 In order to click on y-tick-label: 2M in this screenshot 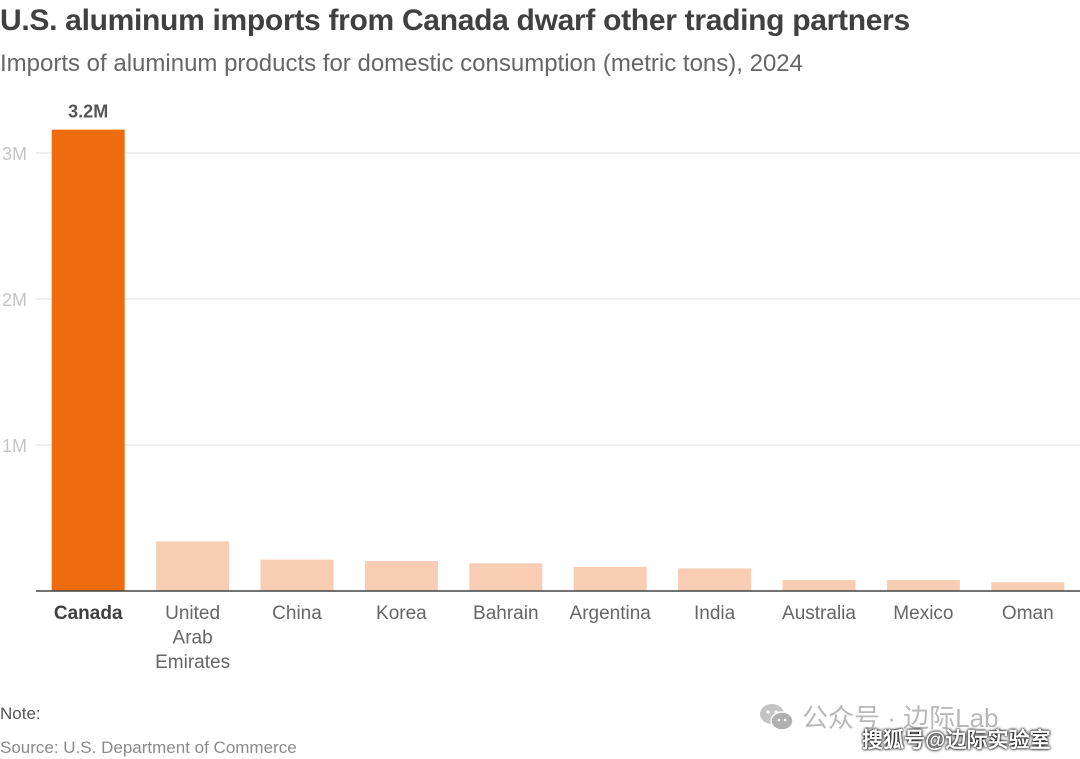, I will do `click(14, 300)`.